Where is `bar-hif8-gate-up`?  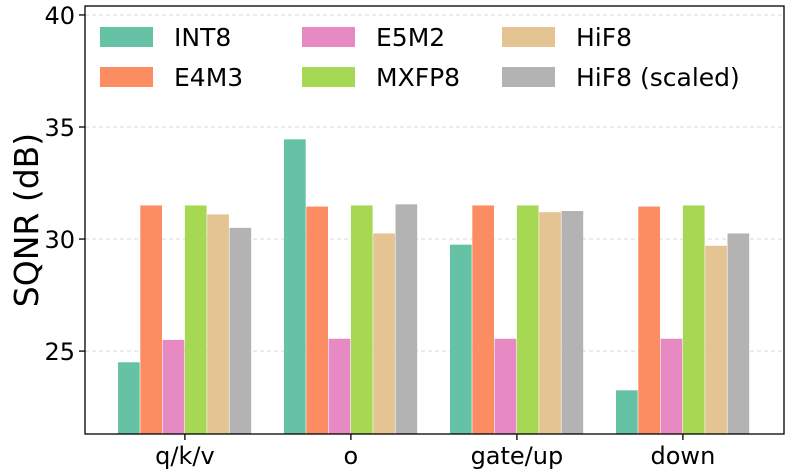 bar-hif8-gate-up is located at coordinates (550, 323).